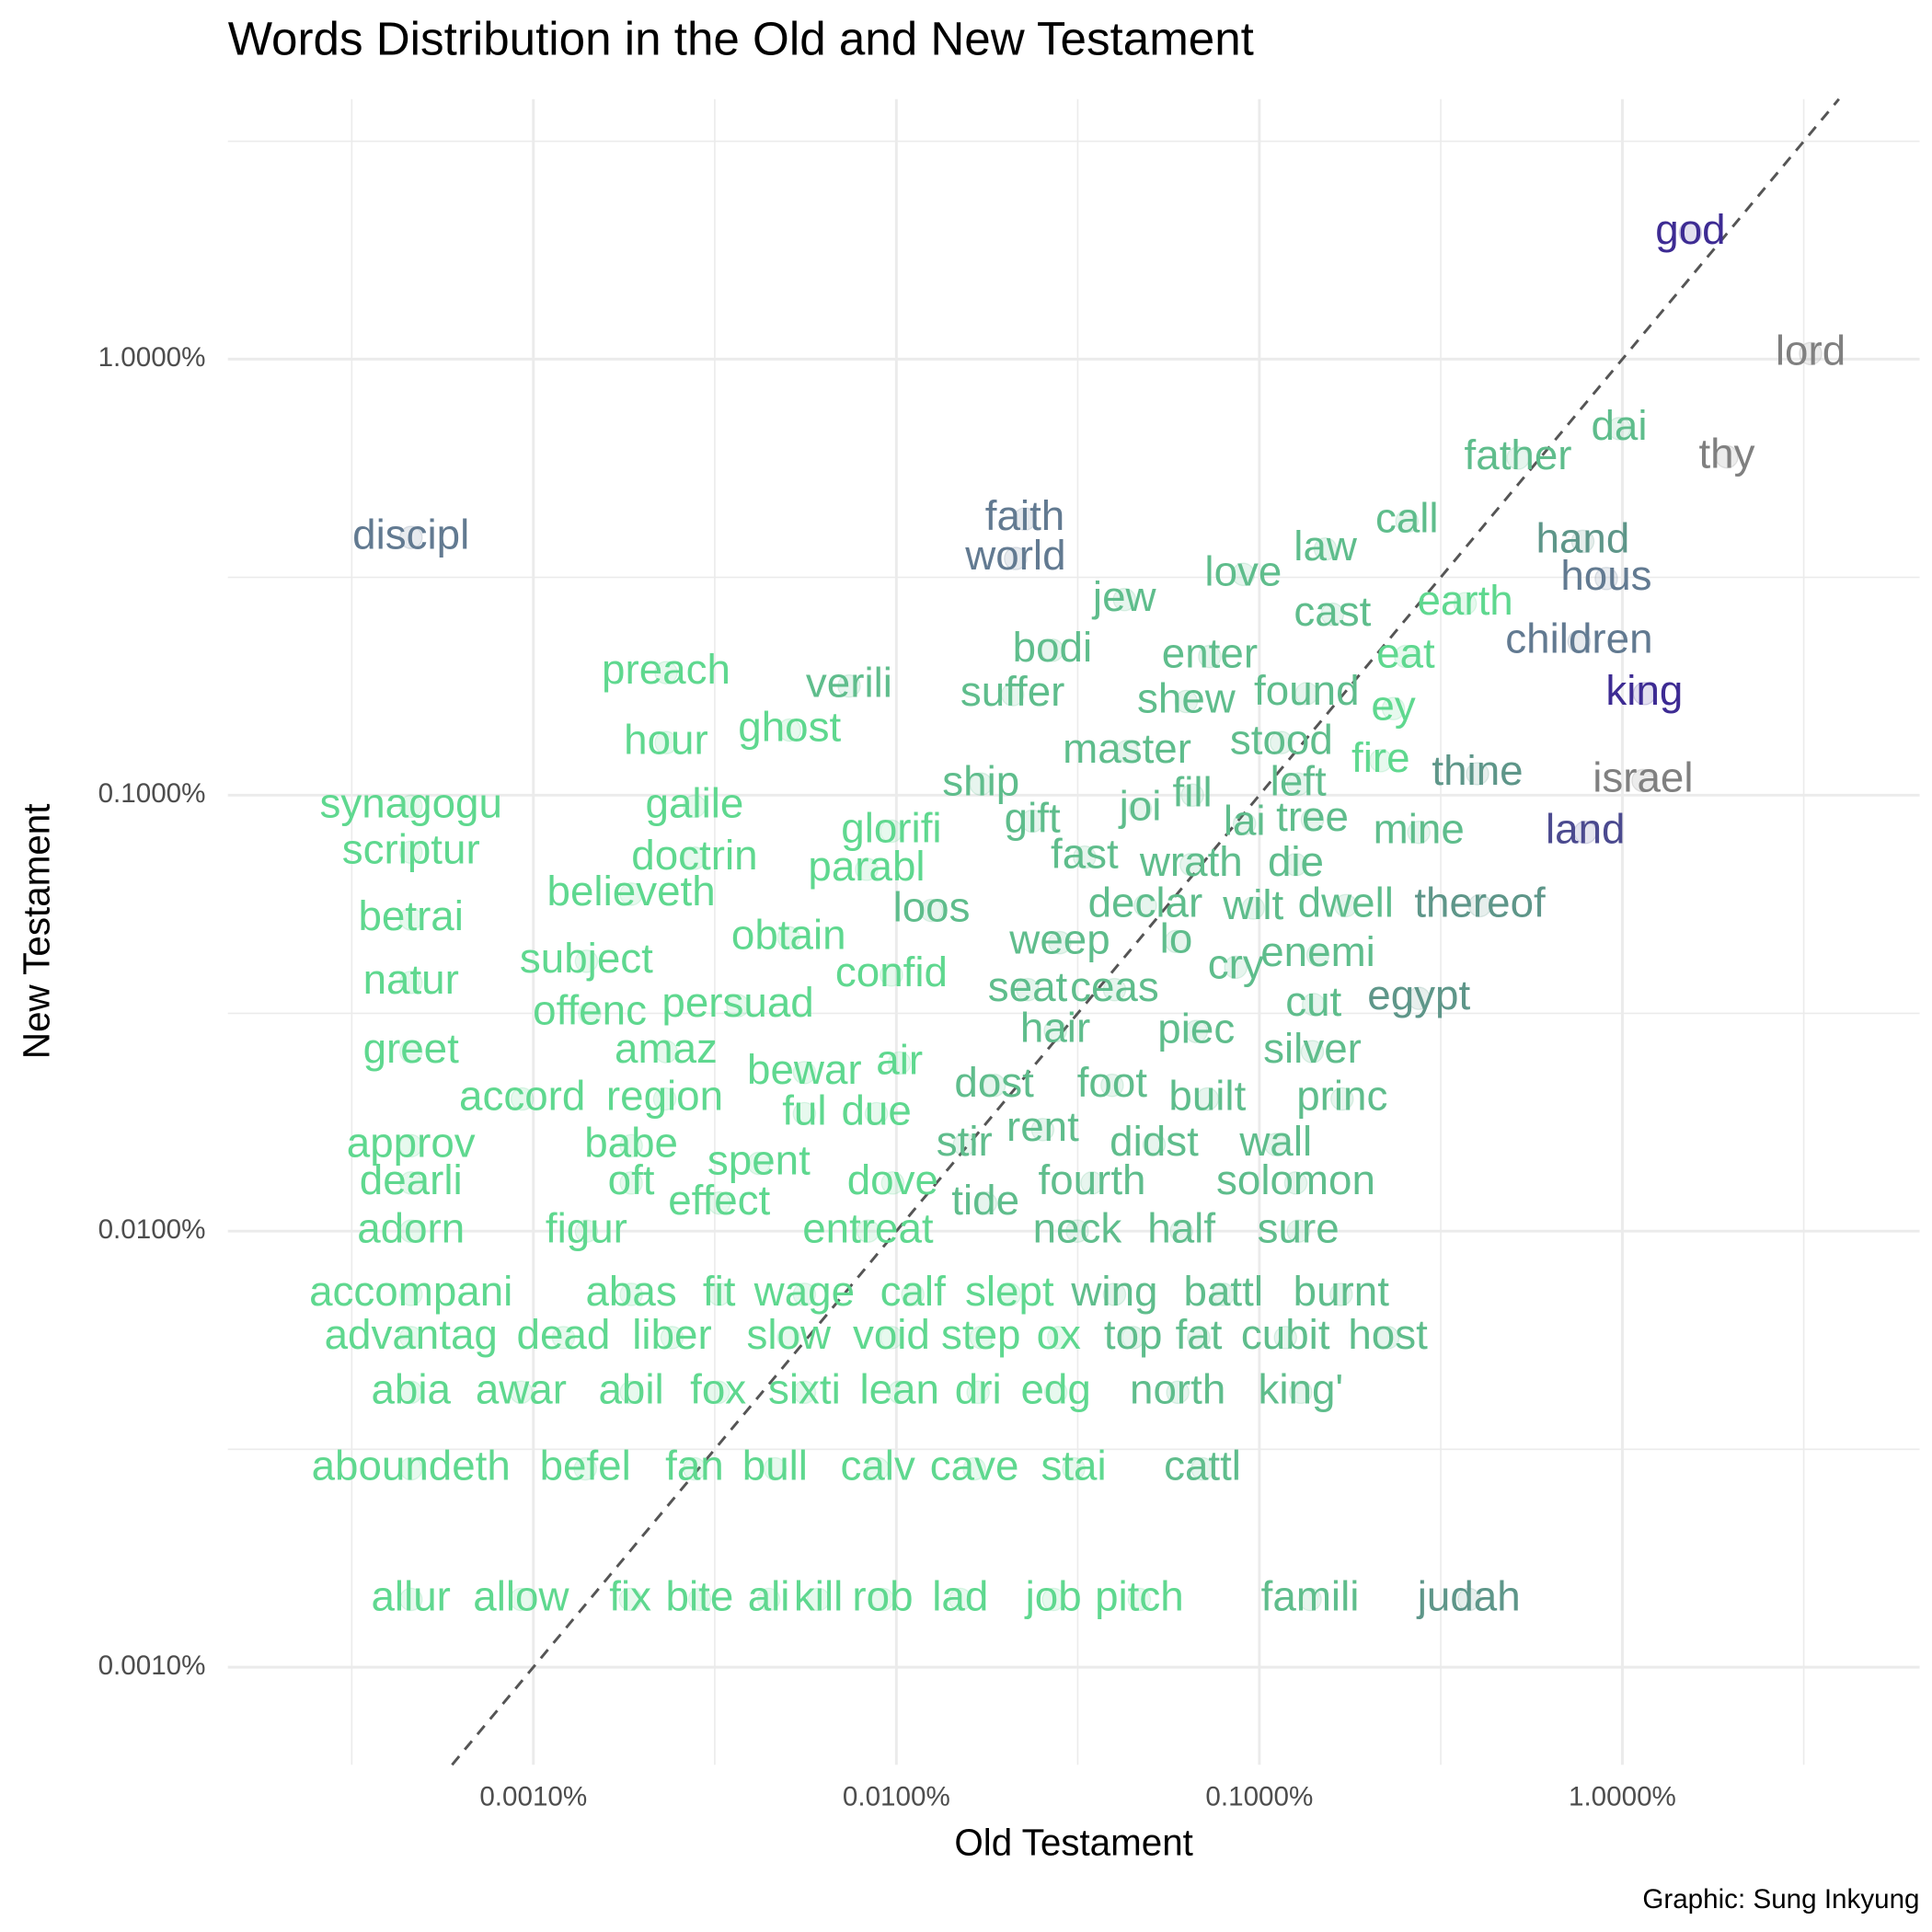 The image size is (1932, 1932). What do you see at coordinates (877, 1466) in the screenshot?
I see `word-label: calv` at bounding box center [877, 1466].